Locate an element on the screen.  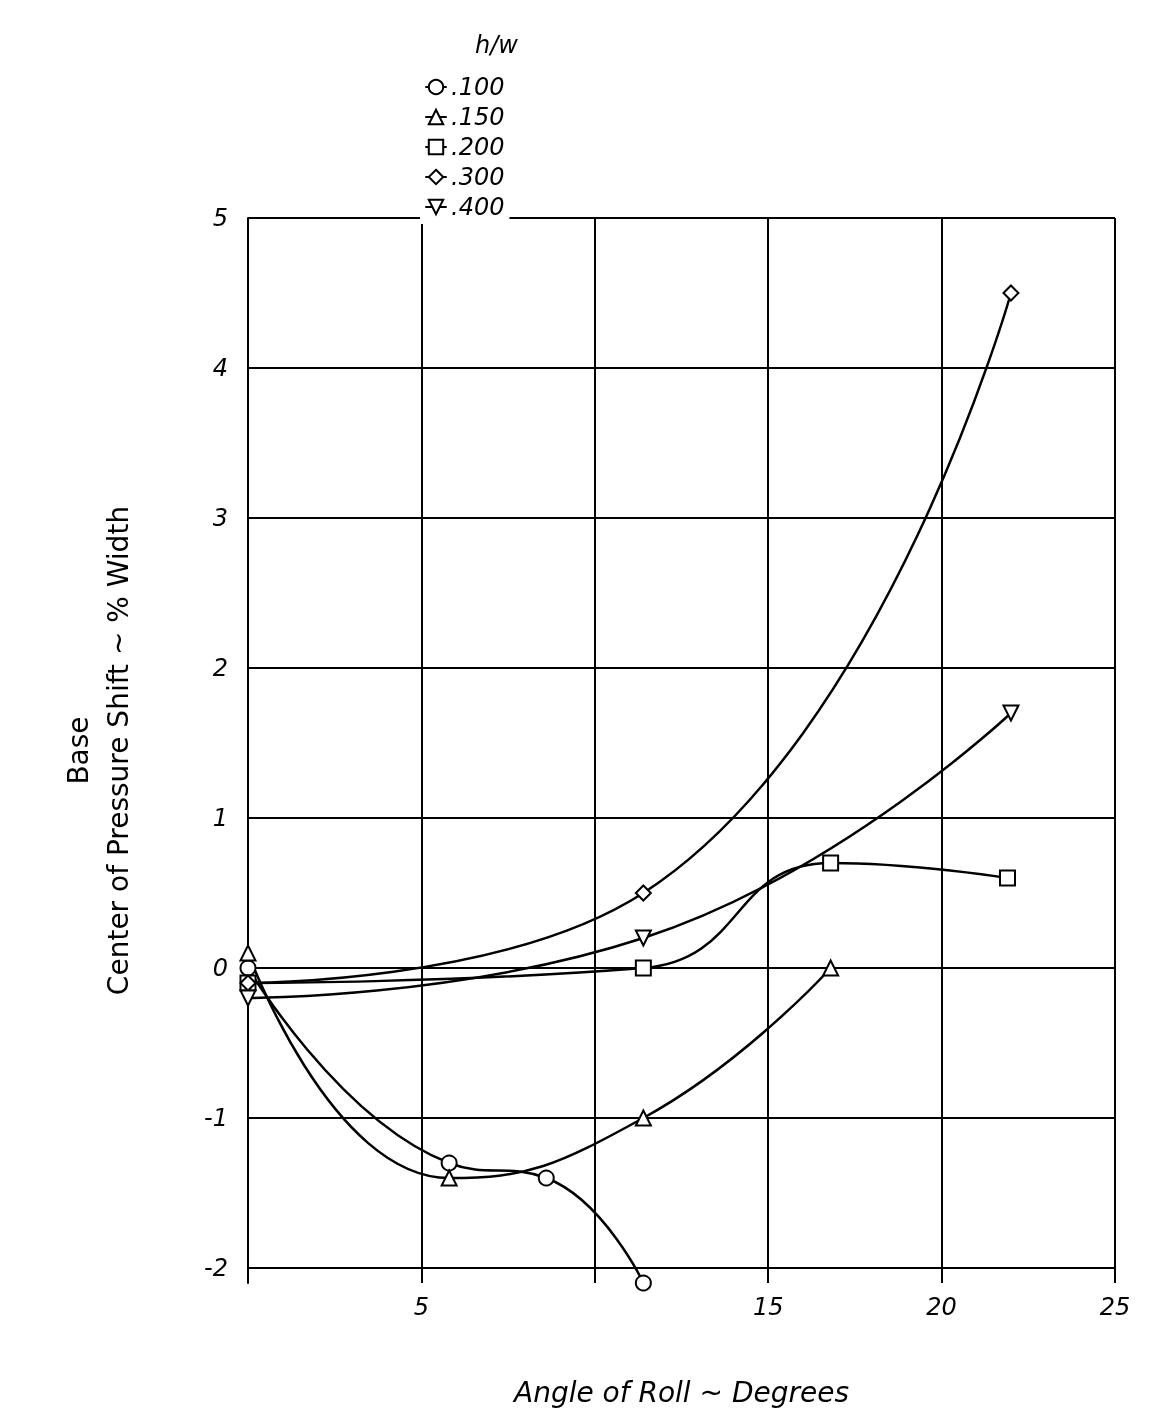
x-tick-label: 20 is located at coordinates (941, 1307).